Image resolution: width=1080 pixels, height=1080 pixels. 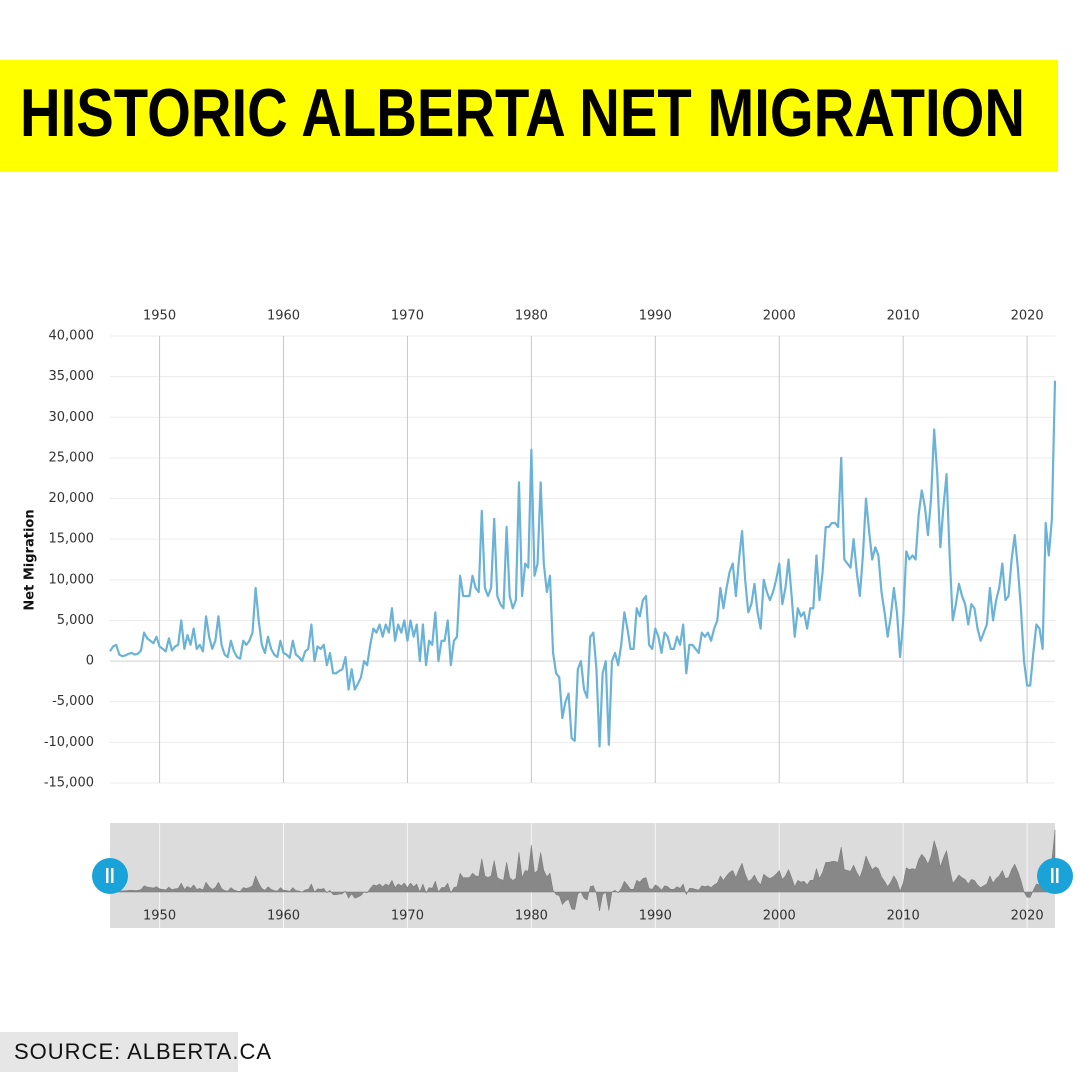 I want to click on y-tick-label: 35,000, so click(x=72, y=376).